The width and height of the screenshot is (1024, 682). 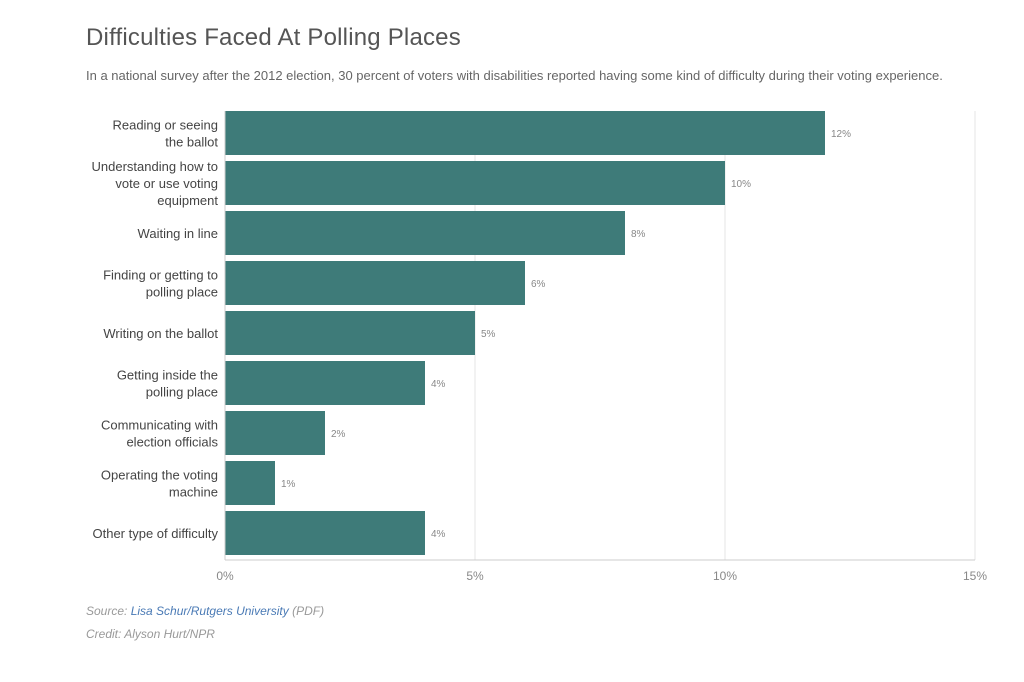 What do you see at coordinates (475, 576) in the screenshot?
I see `x-tick-label: 5%` at bounding box center [475, 576].